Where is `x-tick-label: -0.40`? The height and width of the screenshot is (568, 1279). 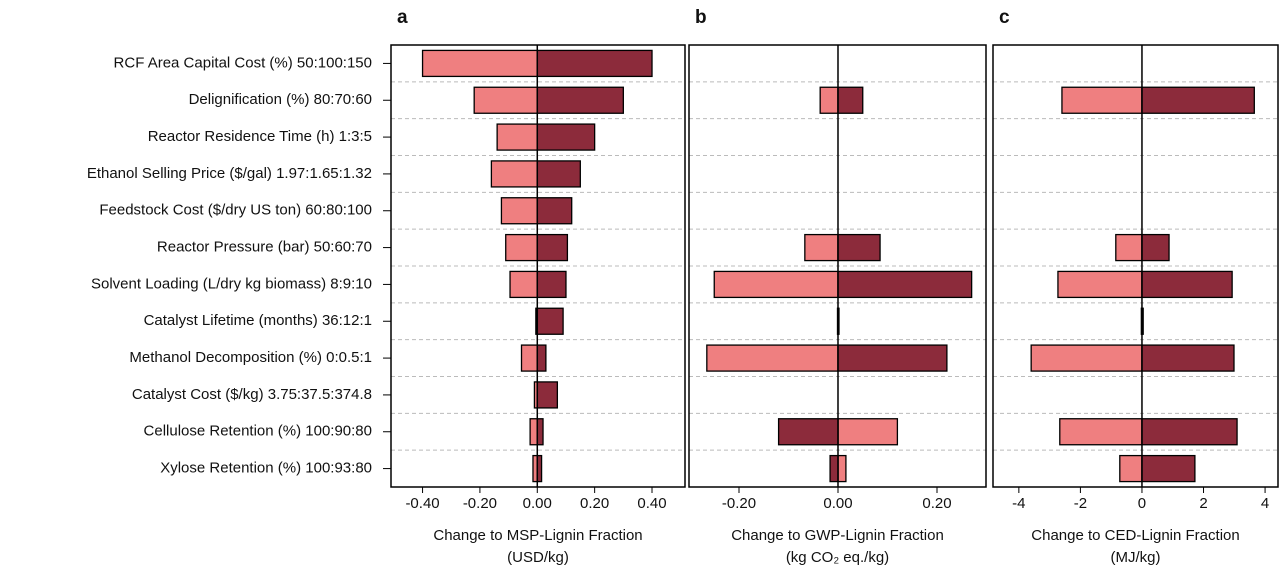 x-tick-label: -0.40 is located at coordinates (422, 503).